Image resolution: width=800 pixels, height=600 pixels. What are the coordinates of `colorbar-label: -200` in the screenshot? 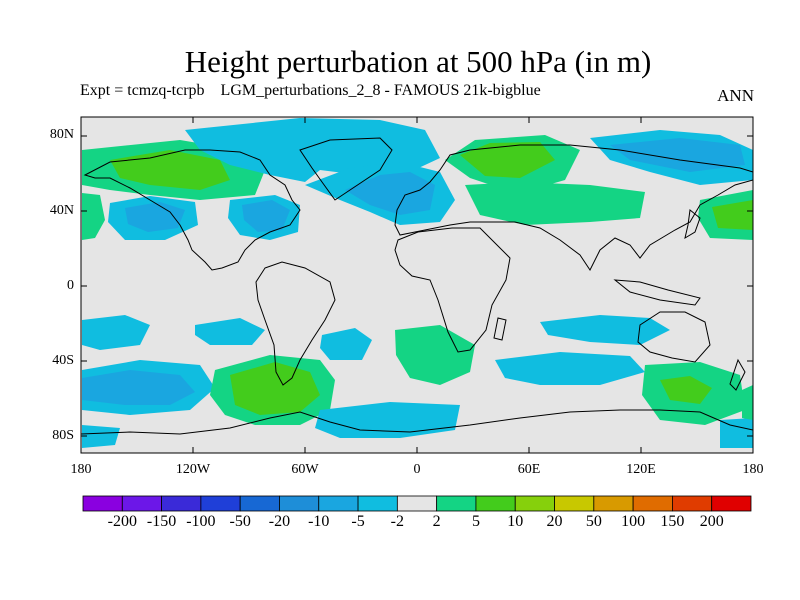 It's located at (122, 521).